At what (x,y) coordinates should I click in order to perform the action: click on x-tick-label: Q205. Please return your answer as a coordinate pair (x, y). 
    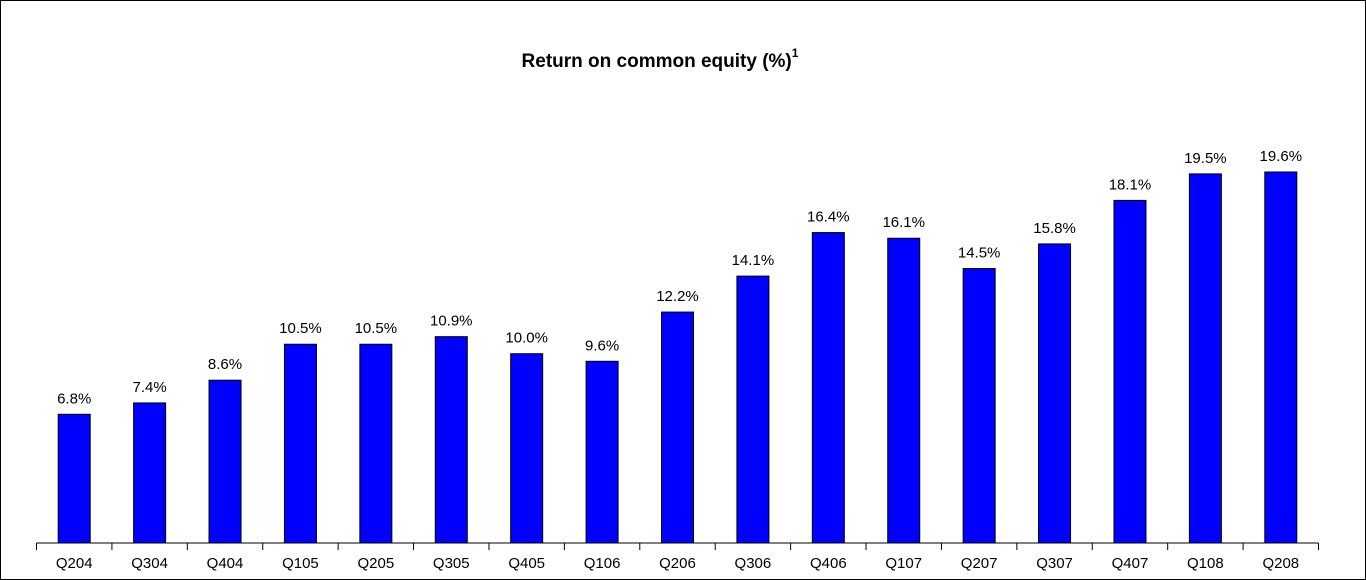
    Looking at the image, I should click on (376, 563).